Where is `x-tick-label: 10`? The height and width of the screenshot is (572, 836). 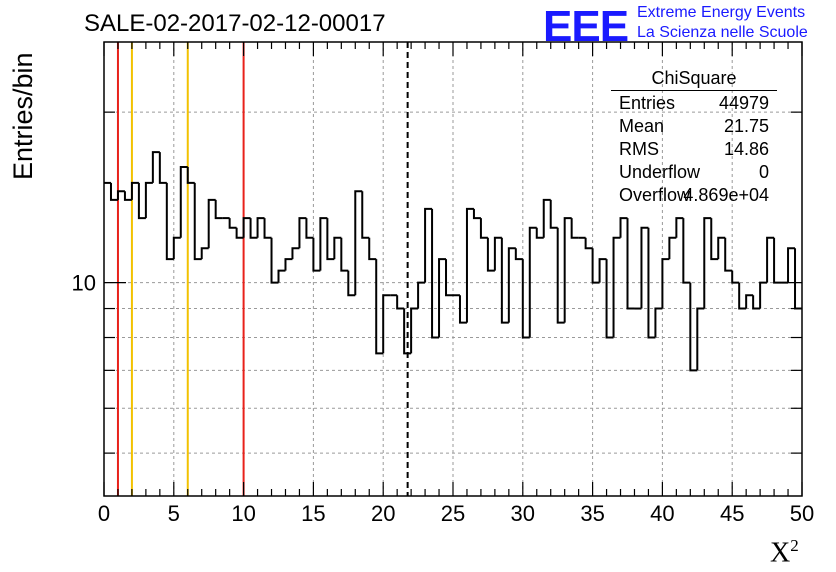
x-tick-label: 10 is located at coordinates (243, 513).